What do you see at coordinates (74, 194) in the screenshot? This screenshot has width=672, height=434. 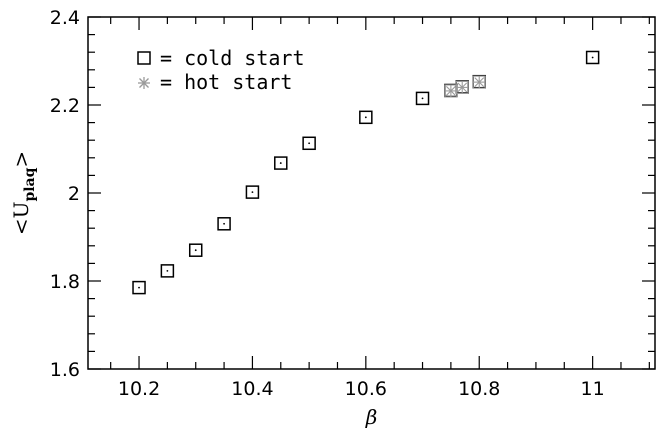 I see `y-tick-label: 2` at bounding box center [74, 194].